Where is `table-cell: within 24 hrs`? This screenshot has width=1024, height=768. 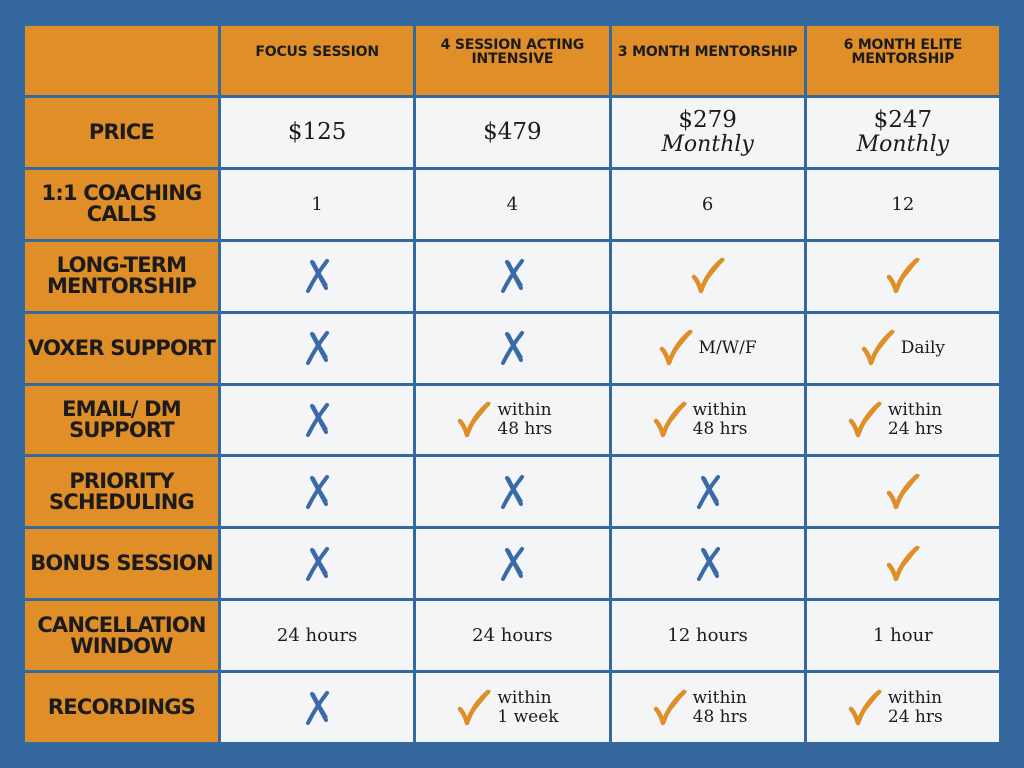
table-cell: within 24 hrs is located at coordinates (902, 420).